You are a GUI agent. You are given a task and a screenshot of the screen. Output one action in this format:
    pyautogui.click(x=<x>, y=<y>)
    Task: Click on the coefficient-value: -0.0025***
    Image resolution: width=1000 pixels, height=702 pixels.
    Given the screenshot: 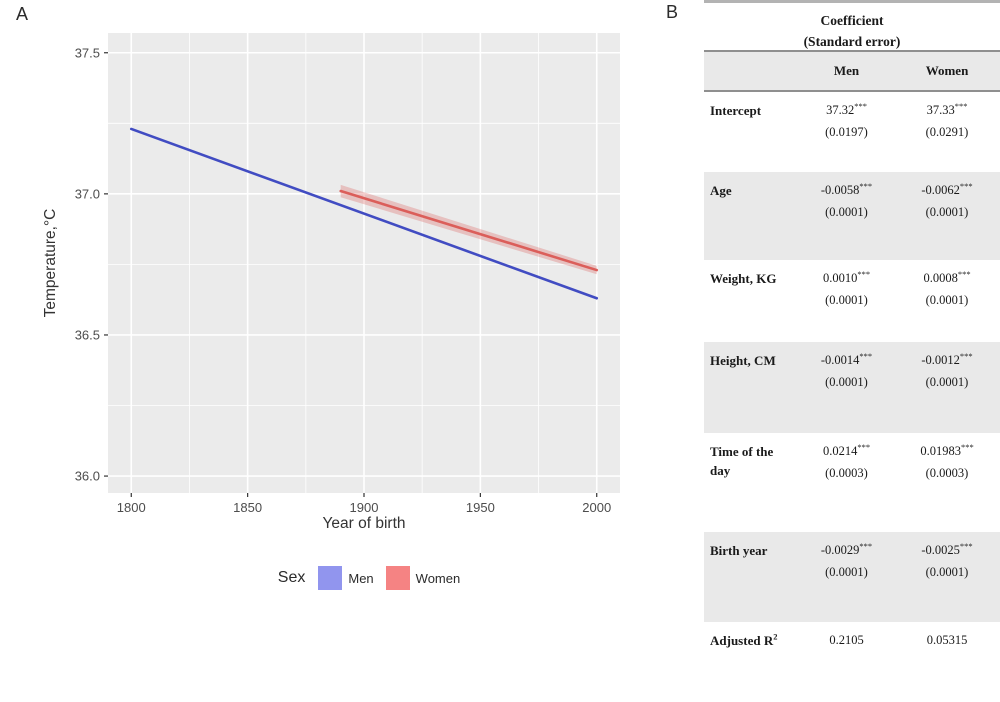 What is the action you would take?
    pyautogui.click(x=947, y=548)
    